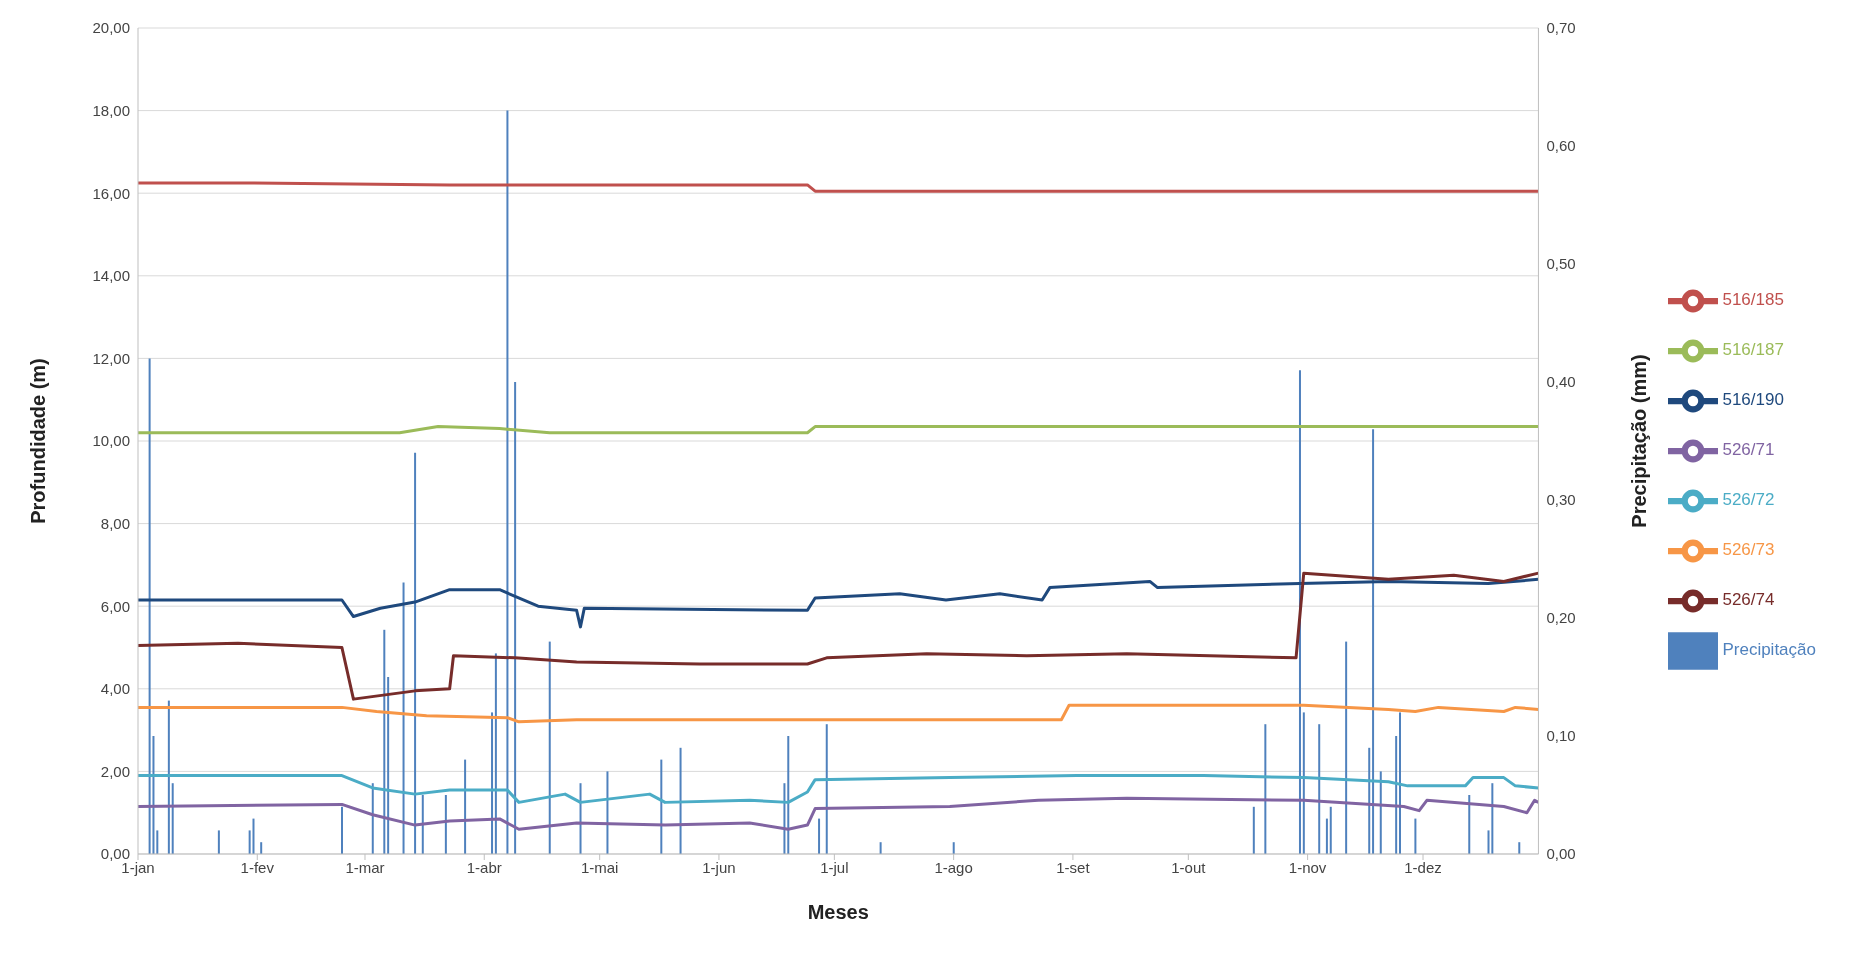  I want to click on x-tick-label: 1-abr, so click(484, 867).